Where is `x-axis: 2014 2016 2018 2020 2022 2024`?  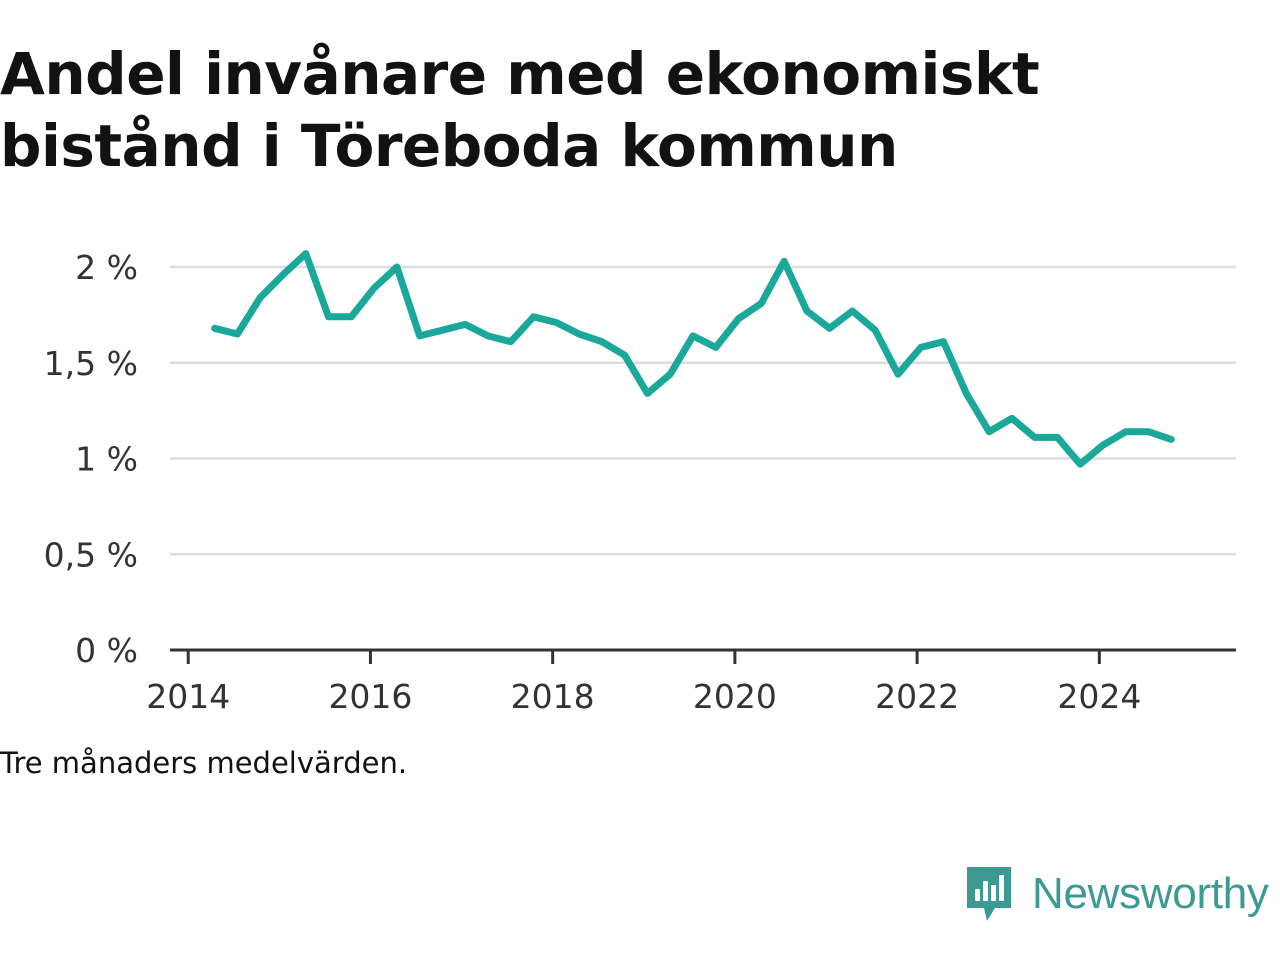
x-axis: 2014 2016 2018 2020 2022 2024 is located at coordinates (691, 682).